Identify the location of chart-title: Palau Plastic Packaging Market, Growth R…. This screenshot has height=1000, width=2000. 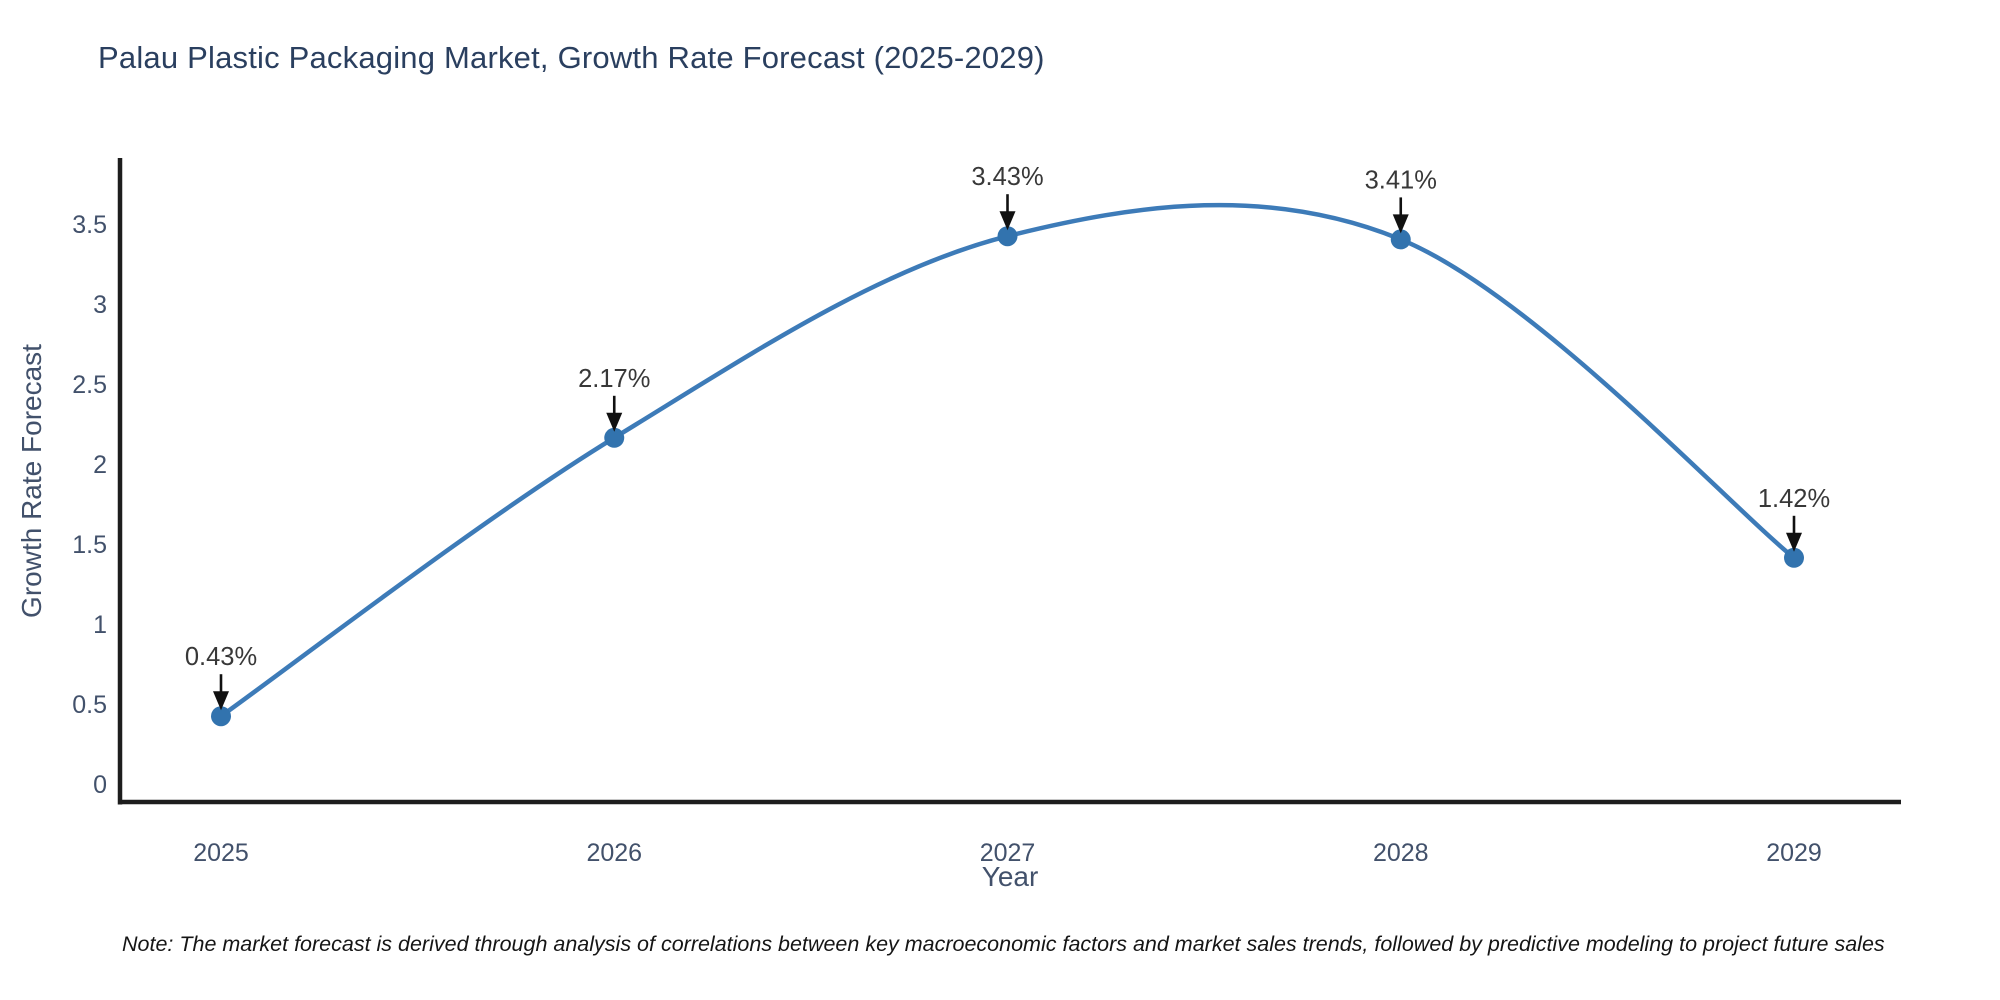
(571, 57).